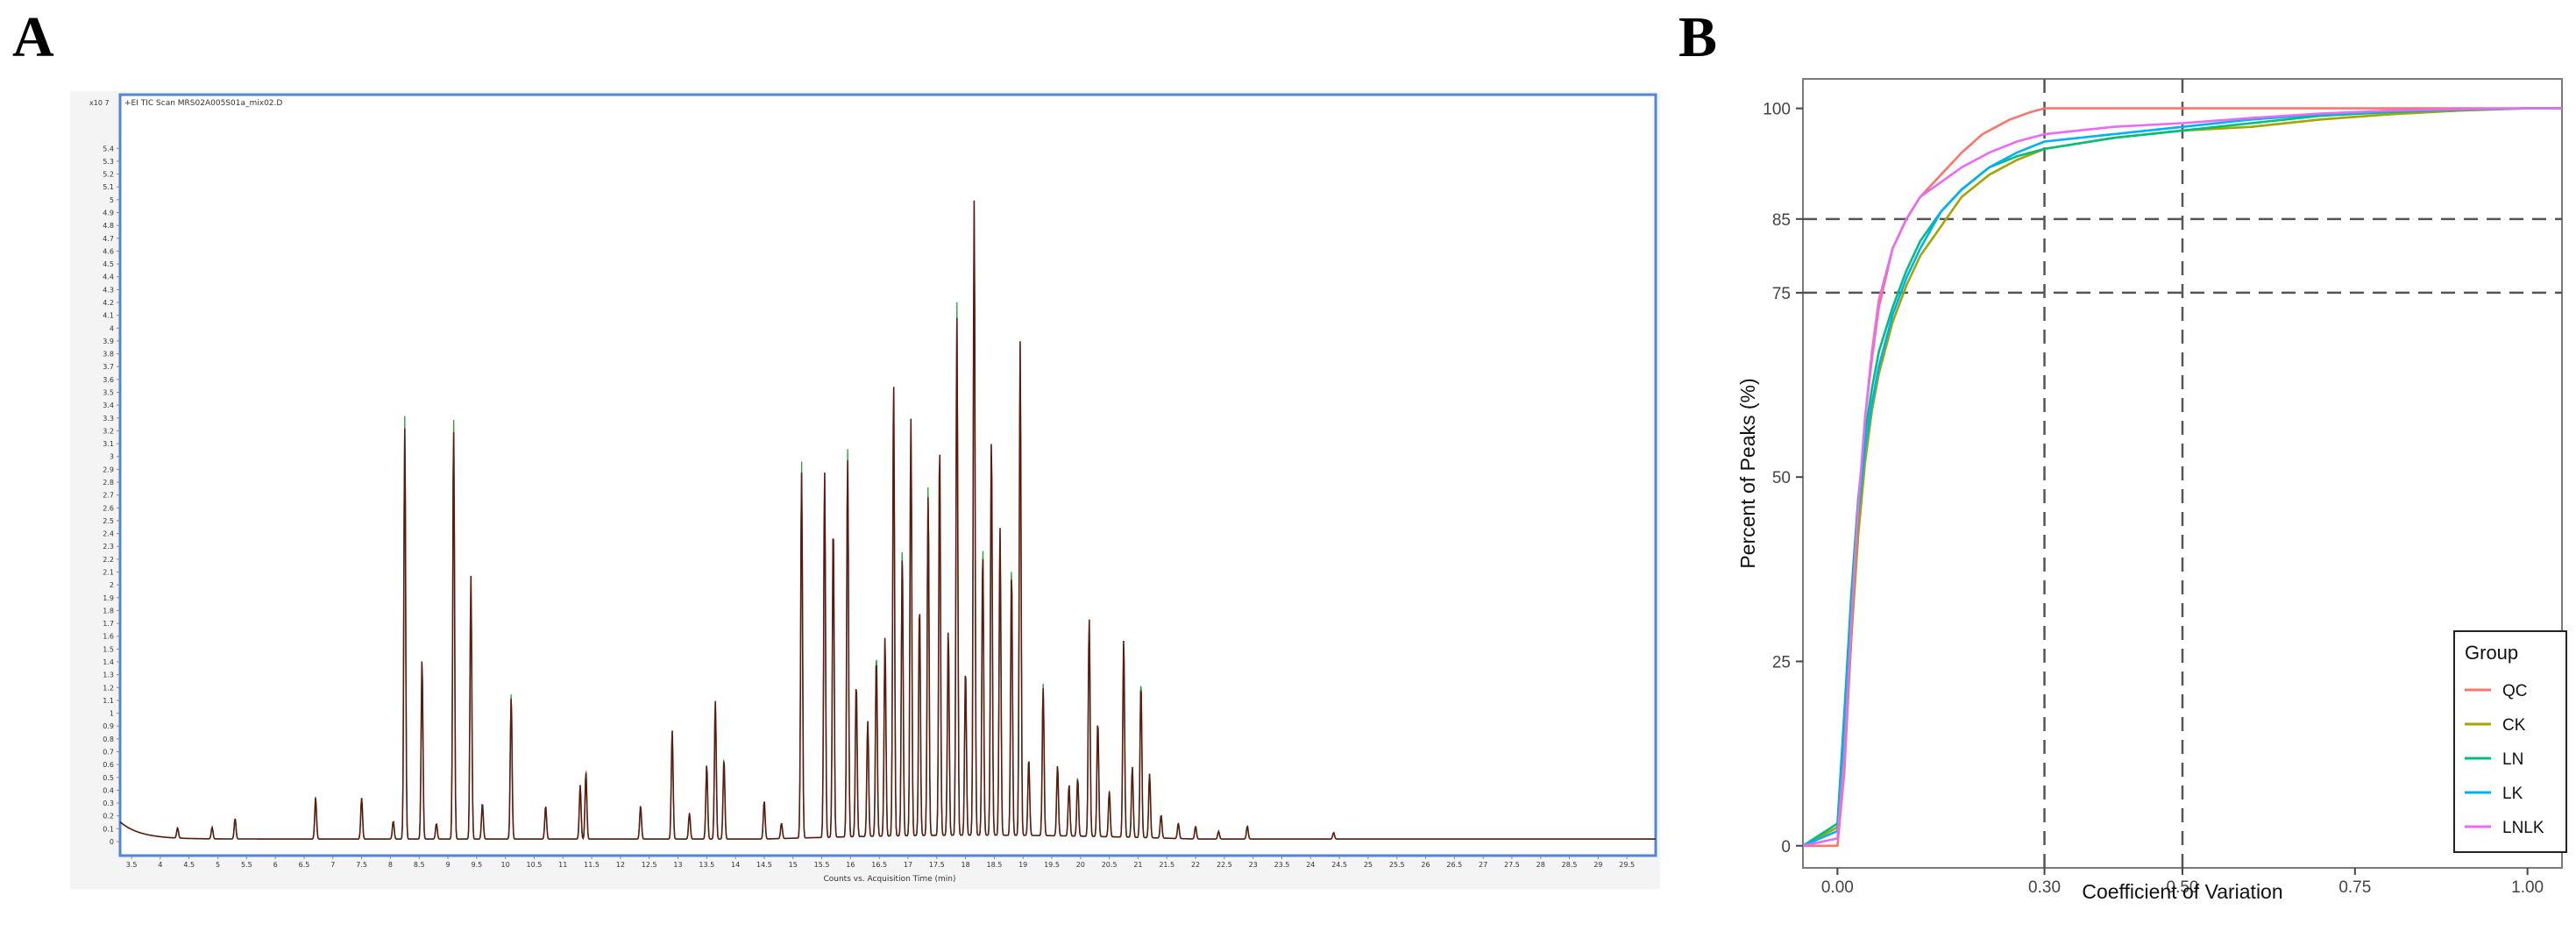 This screenshot has height=931, width=2576. I want to click on chromatogram-x-tick-label: 17.5, so click(937, 865).